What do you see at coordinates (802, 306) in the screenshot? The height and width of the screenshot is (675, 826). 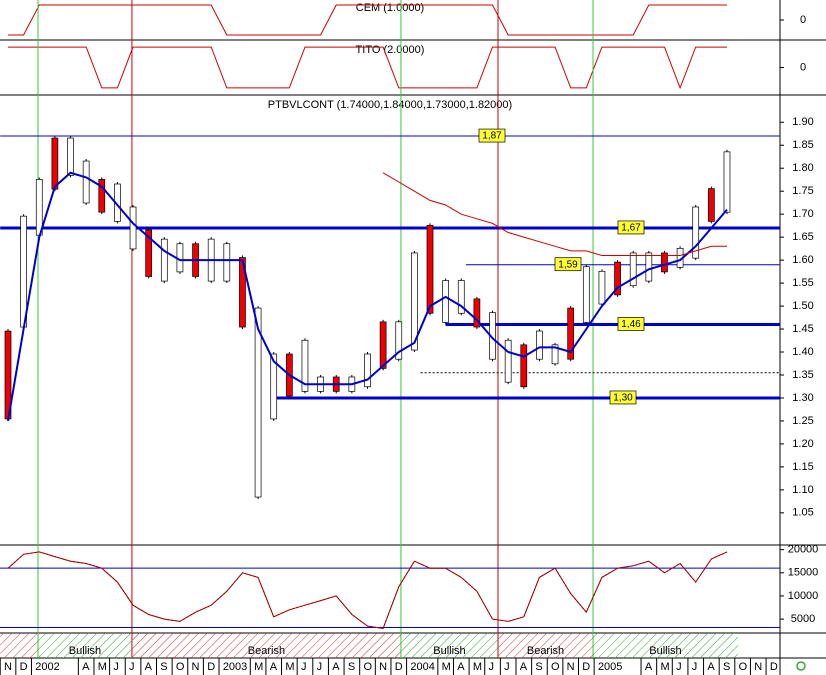 I see `y-tick-label: 1.50` at bounding box center [802, 306].